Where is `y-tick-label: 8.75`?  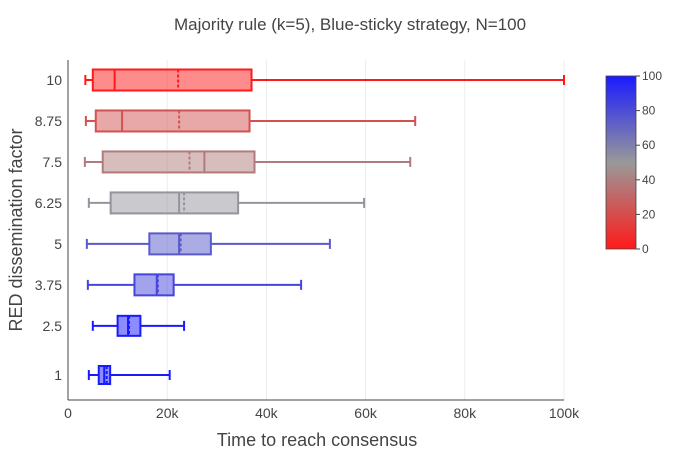
y-tick-label: 8.75 is located at coordinates (48, 121).